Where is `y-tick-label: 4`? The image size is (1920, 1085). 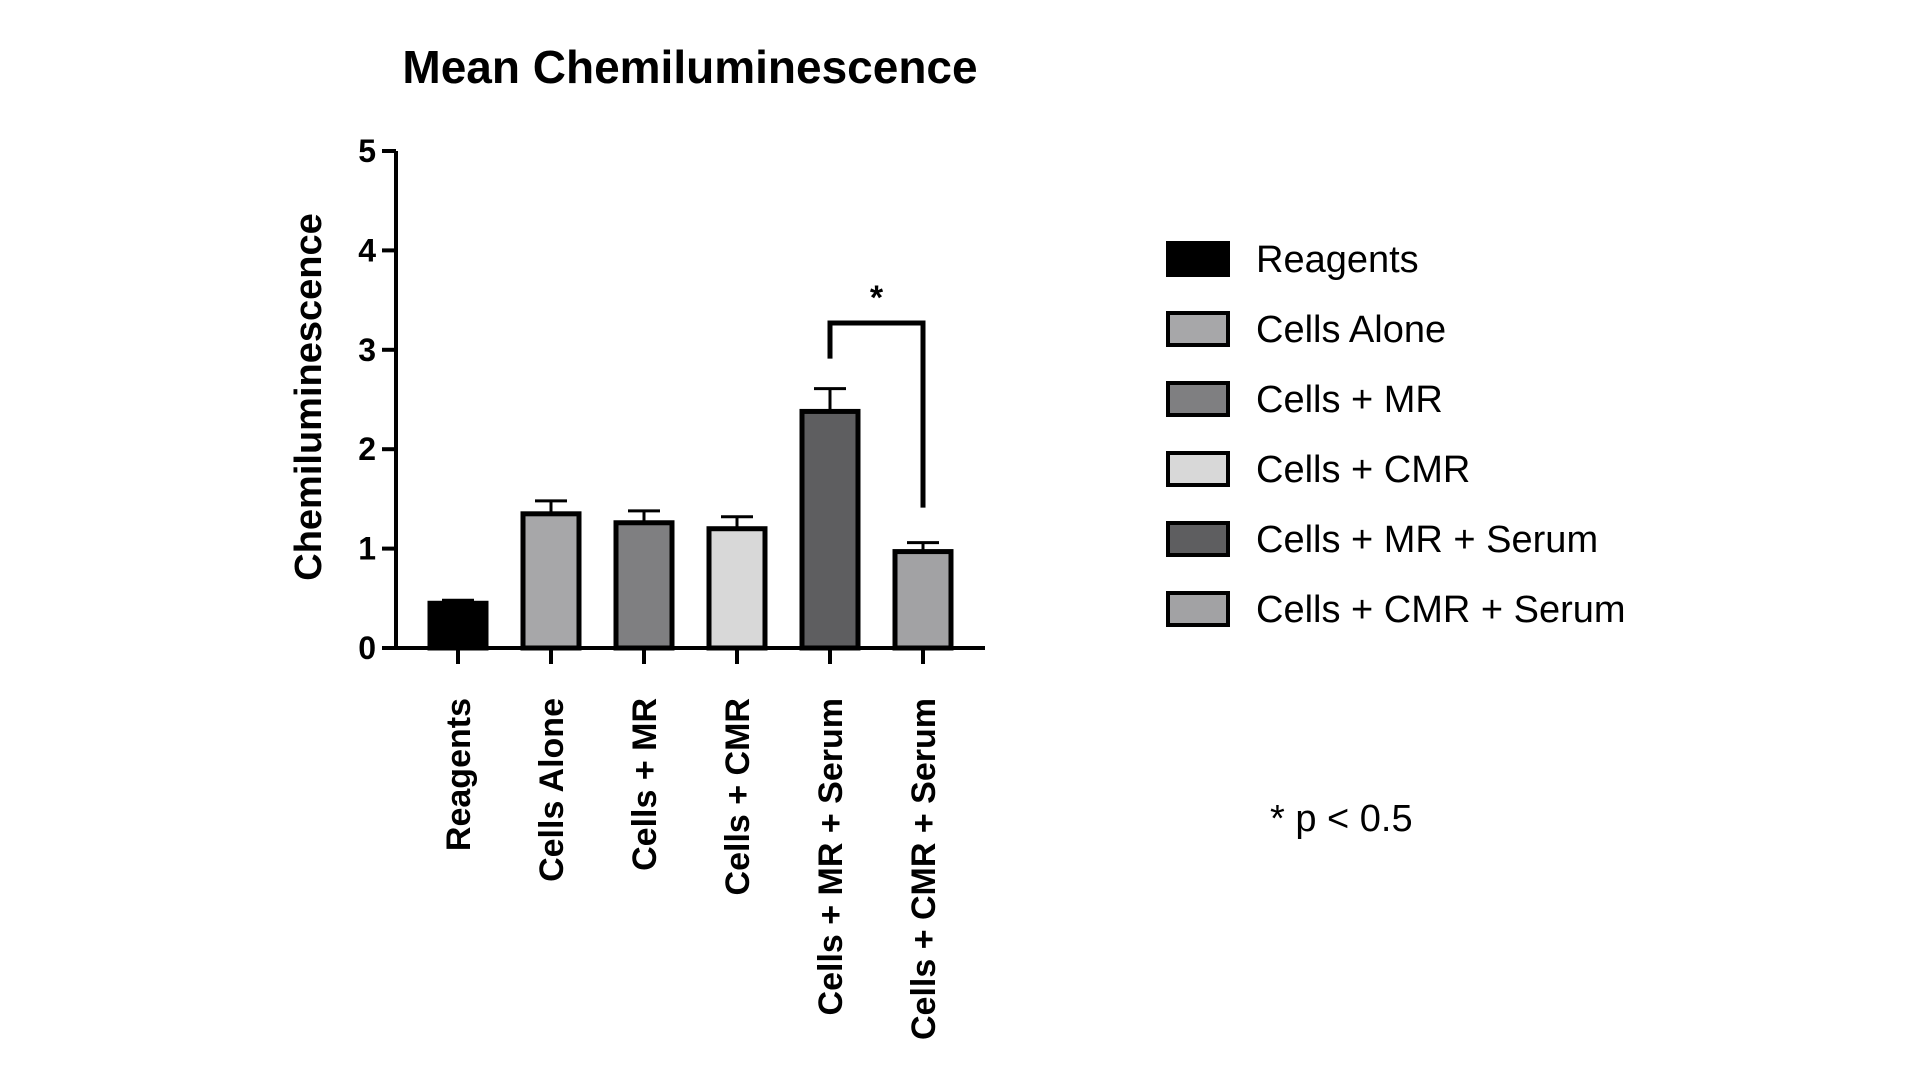
y-tick-label: 4 is located at coordinates (367, 250).